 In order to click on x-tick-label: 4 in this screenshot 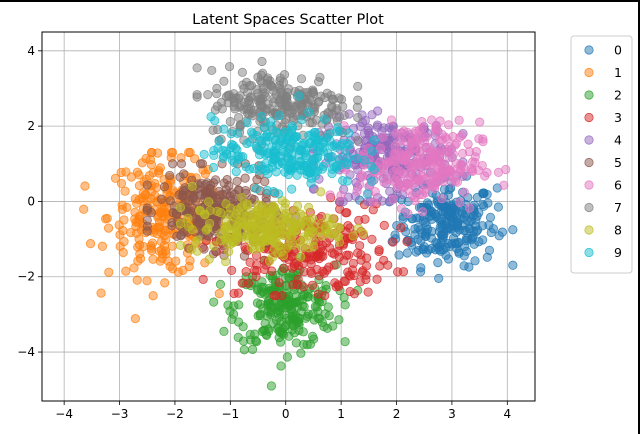, I will do `click(507, 414)`.